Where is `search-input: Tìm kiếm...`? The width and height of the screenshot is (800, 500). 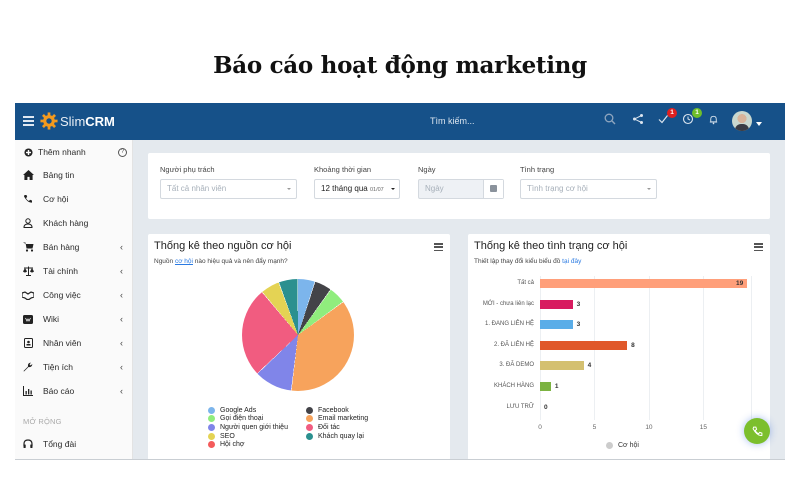 search-input: Tìm kiếm... is located at coordinates (452, 121).